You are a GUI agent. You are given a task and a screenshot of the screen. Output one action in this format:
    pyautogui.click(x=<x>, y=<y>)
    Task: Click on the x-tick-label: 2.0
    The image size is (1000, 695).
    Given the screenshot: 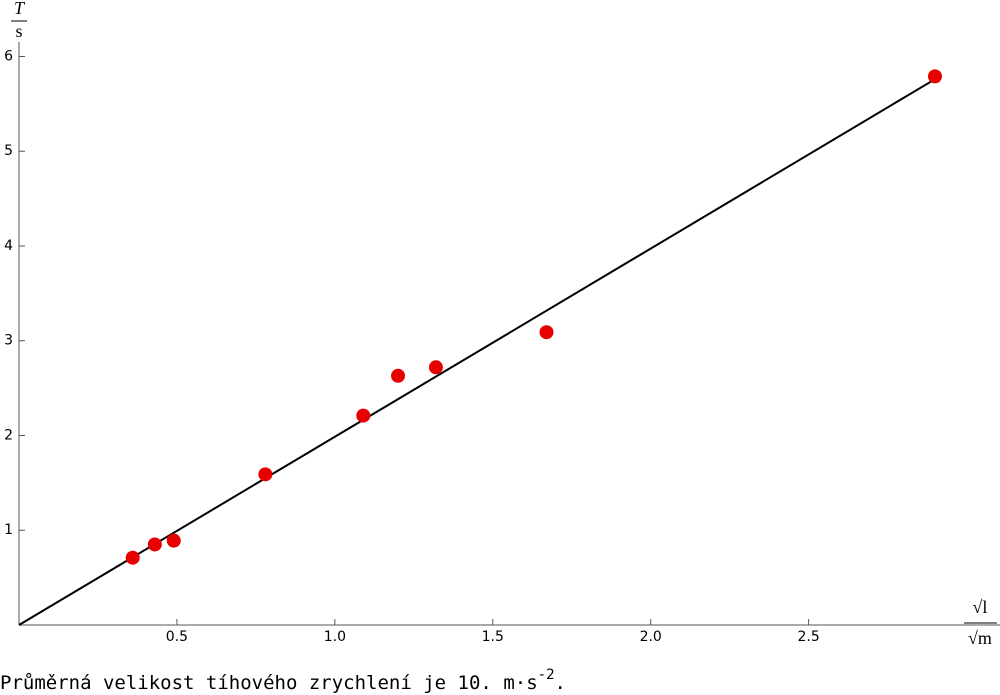 What is the action you would take?
    pyautogui.click(x=651, y=637)
    